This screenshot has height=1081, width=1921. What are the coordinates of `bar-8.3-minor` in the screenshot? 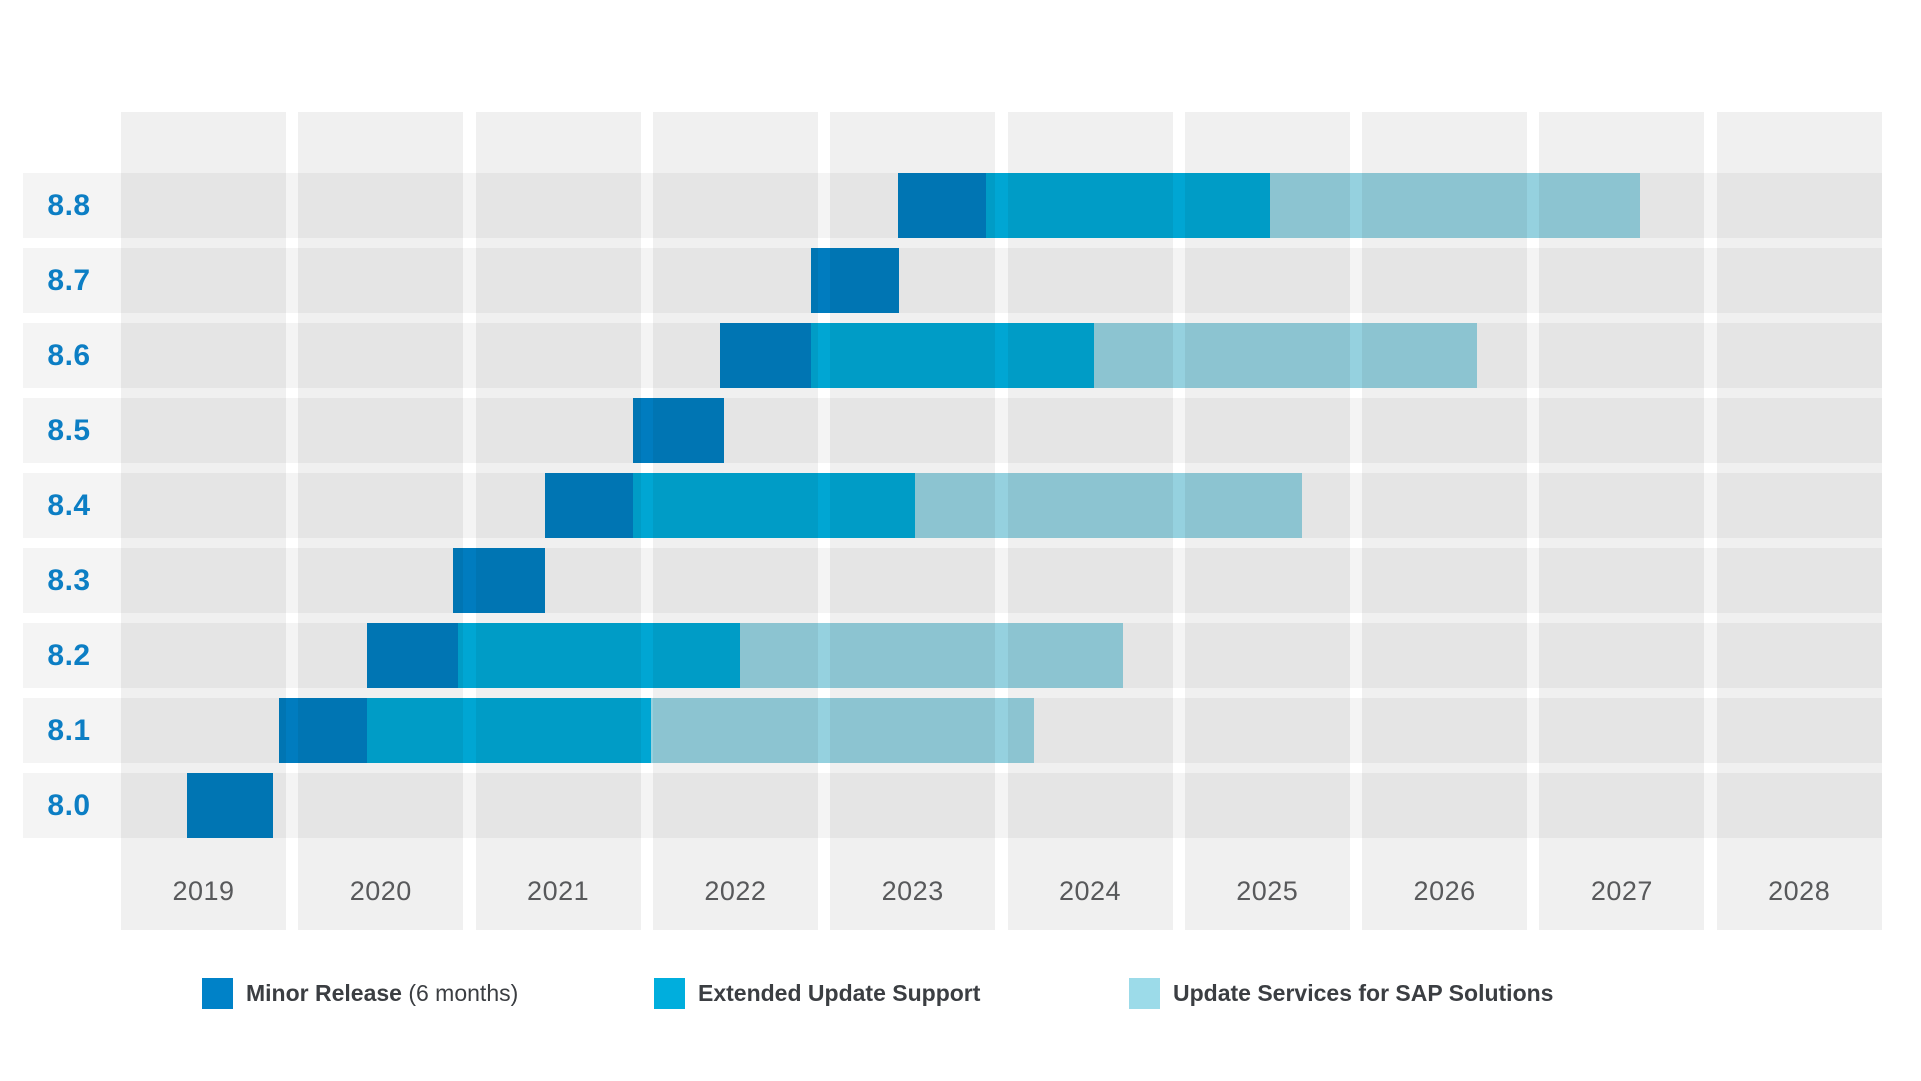 It's located at (498, 580).